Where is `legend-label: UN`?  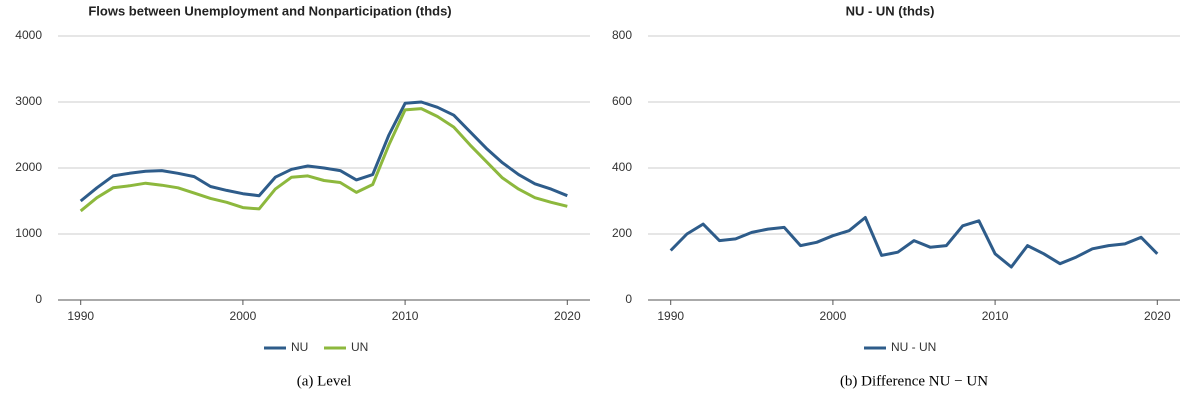 legend-label: UN is located at coordinates (359, 347).